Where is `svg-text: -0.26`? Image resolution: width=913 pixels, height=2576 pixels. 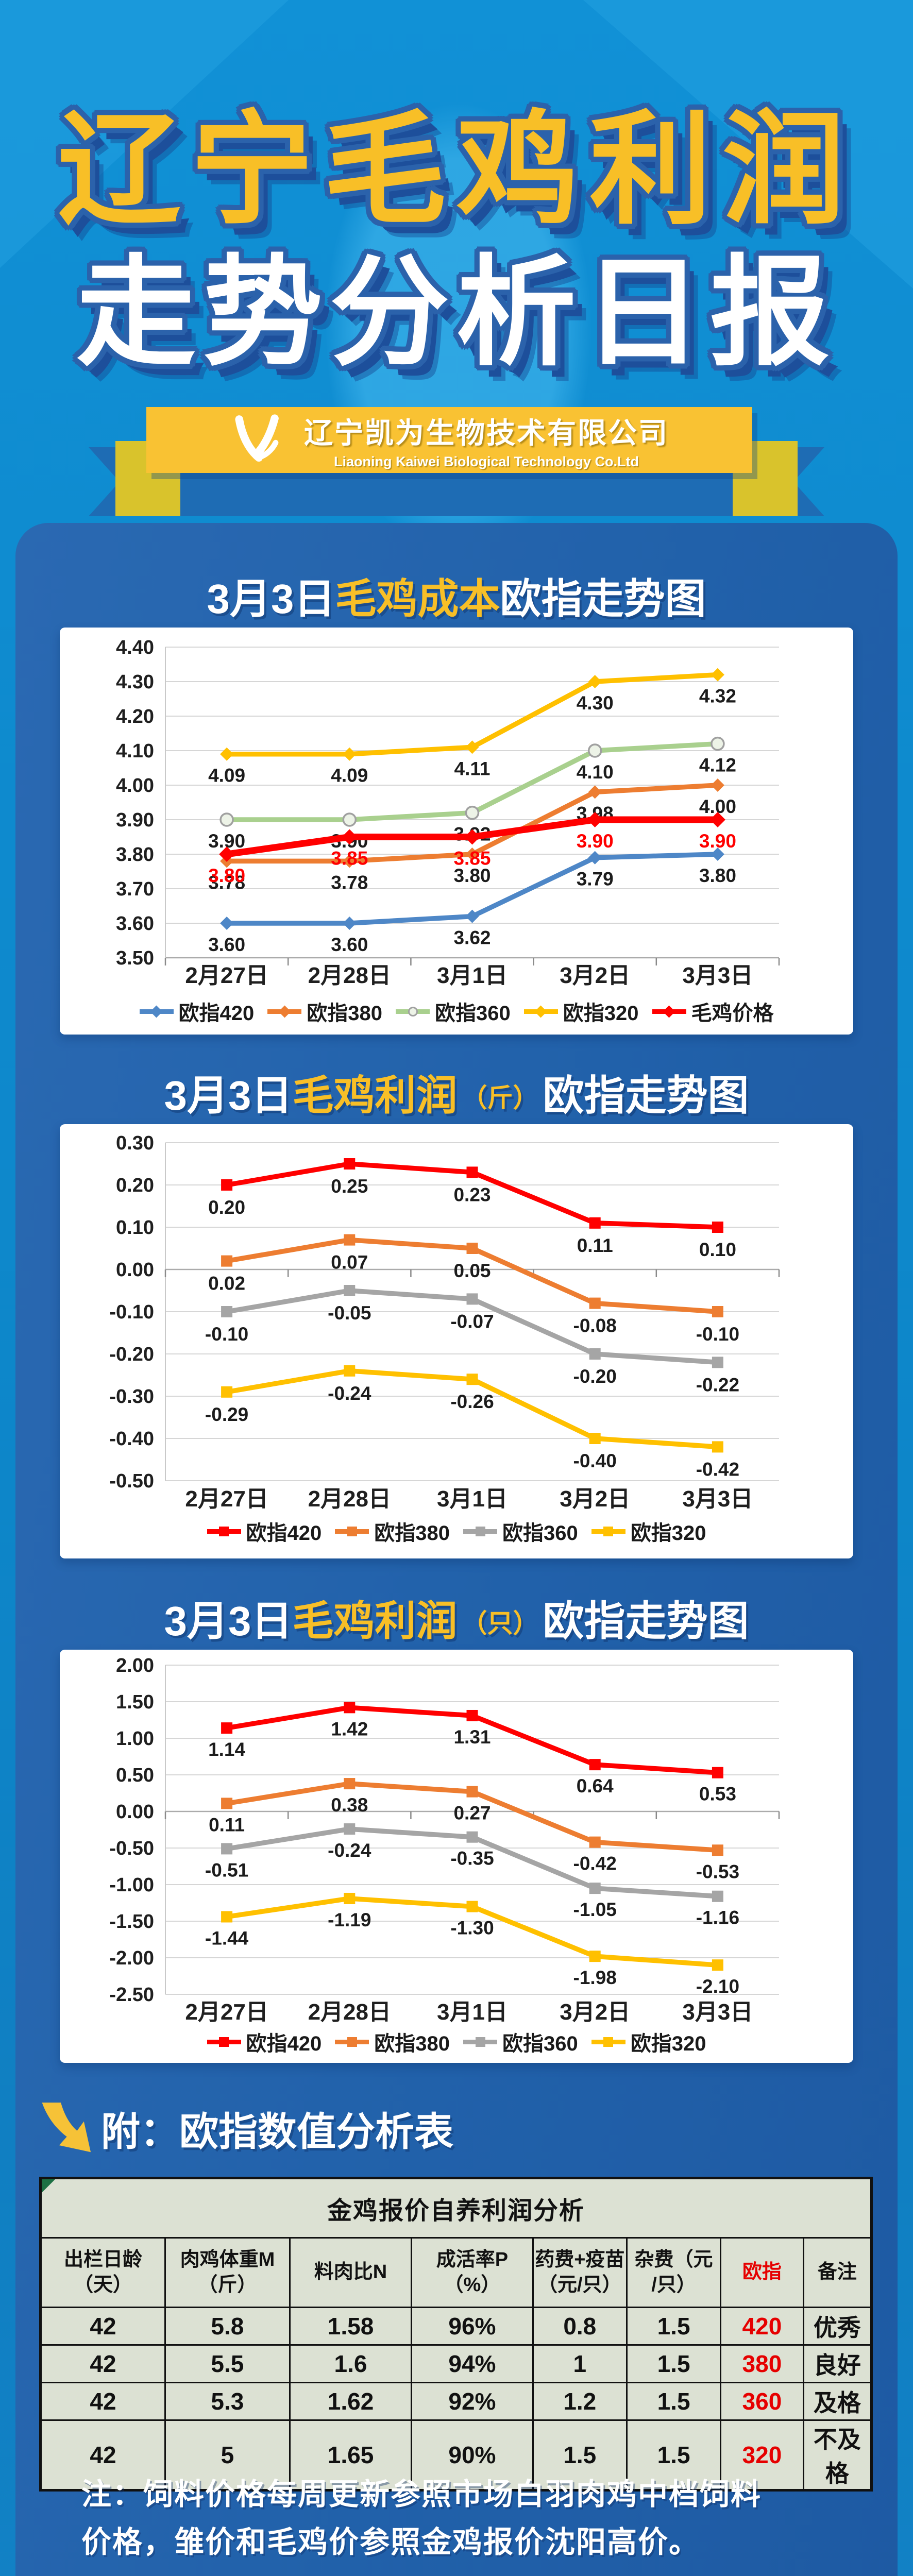
svg-text: -0.26 is located at coordinates (472, 1401).